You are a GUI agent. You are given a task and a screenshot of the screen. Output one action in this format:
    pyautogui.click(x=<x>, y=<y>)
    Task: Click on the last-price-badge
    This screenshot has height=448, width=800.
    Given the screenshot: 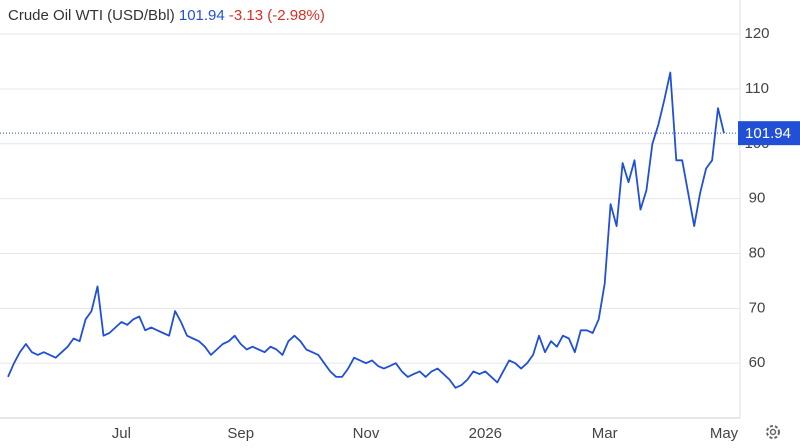 What is the action you would take?
    pyautogui.click(x=769, y=133)
    